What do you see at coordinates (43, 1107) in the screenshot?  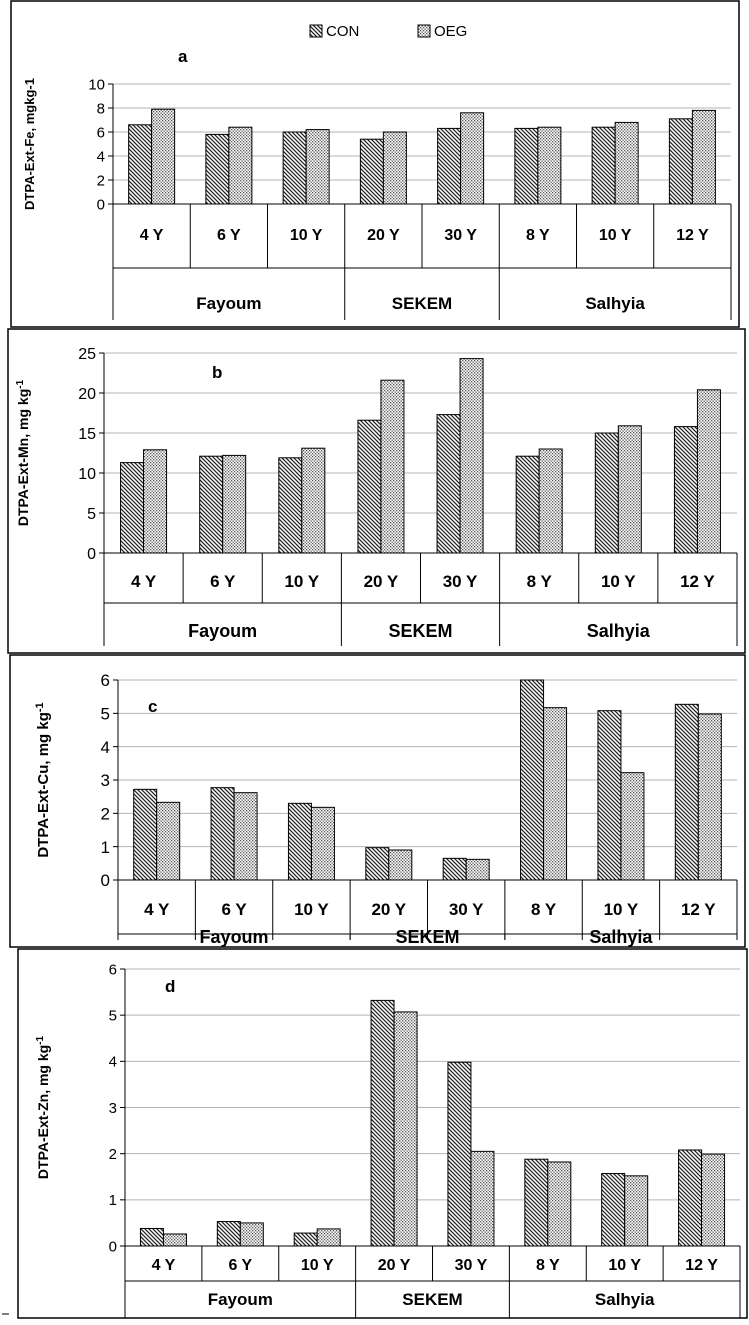 I see `y-axis-label: DTPA-Ext-Zn, mg kg-1` at bounding box center [43, 1107].